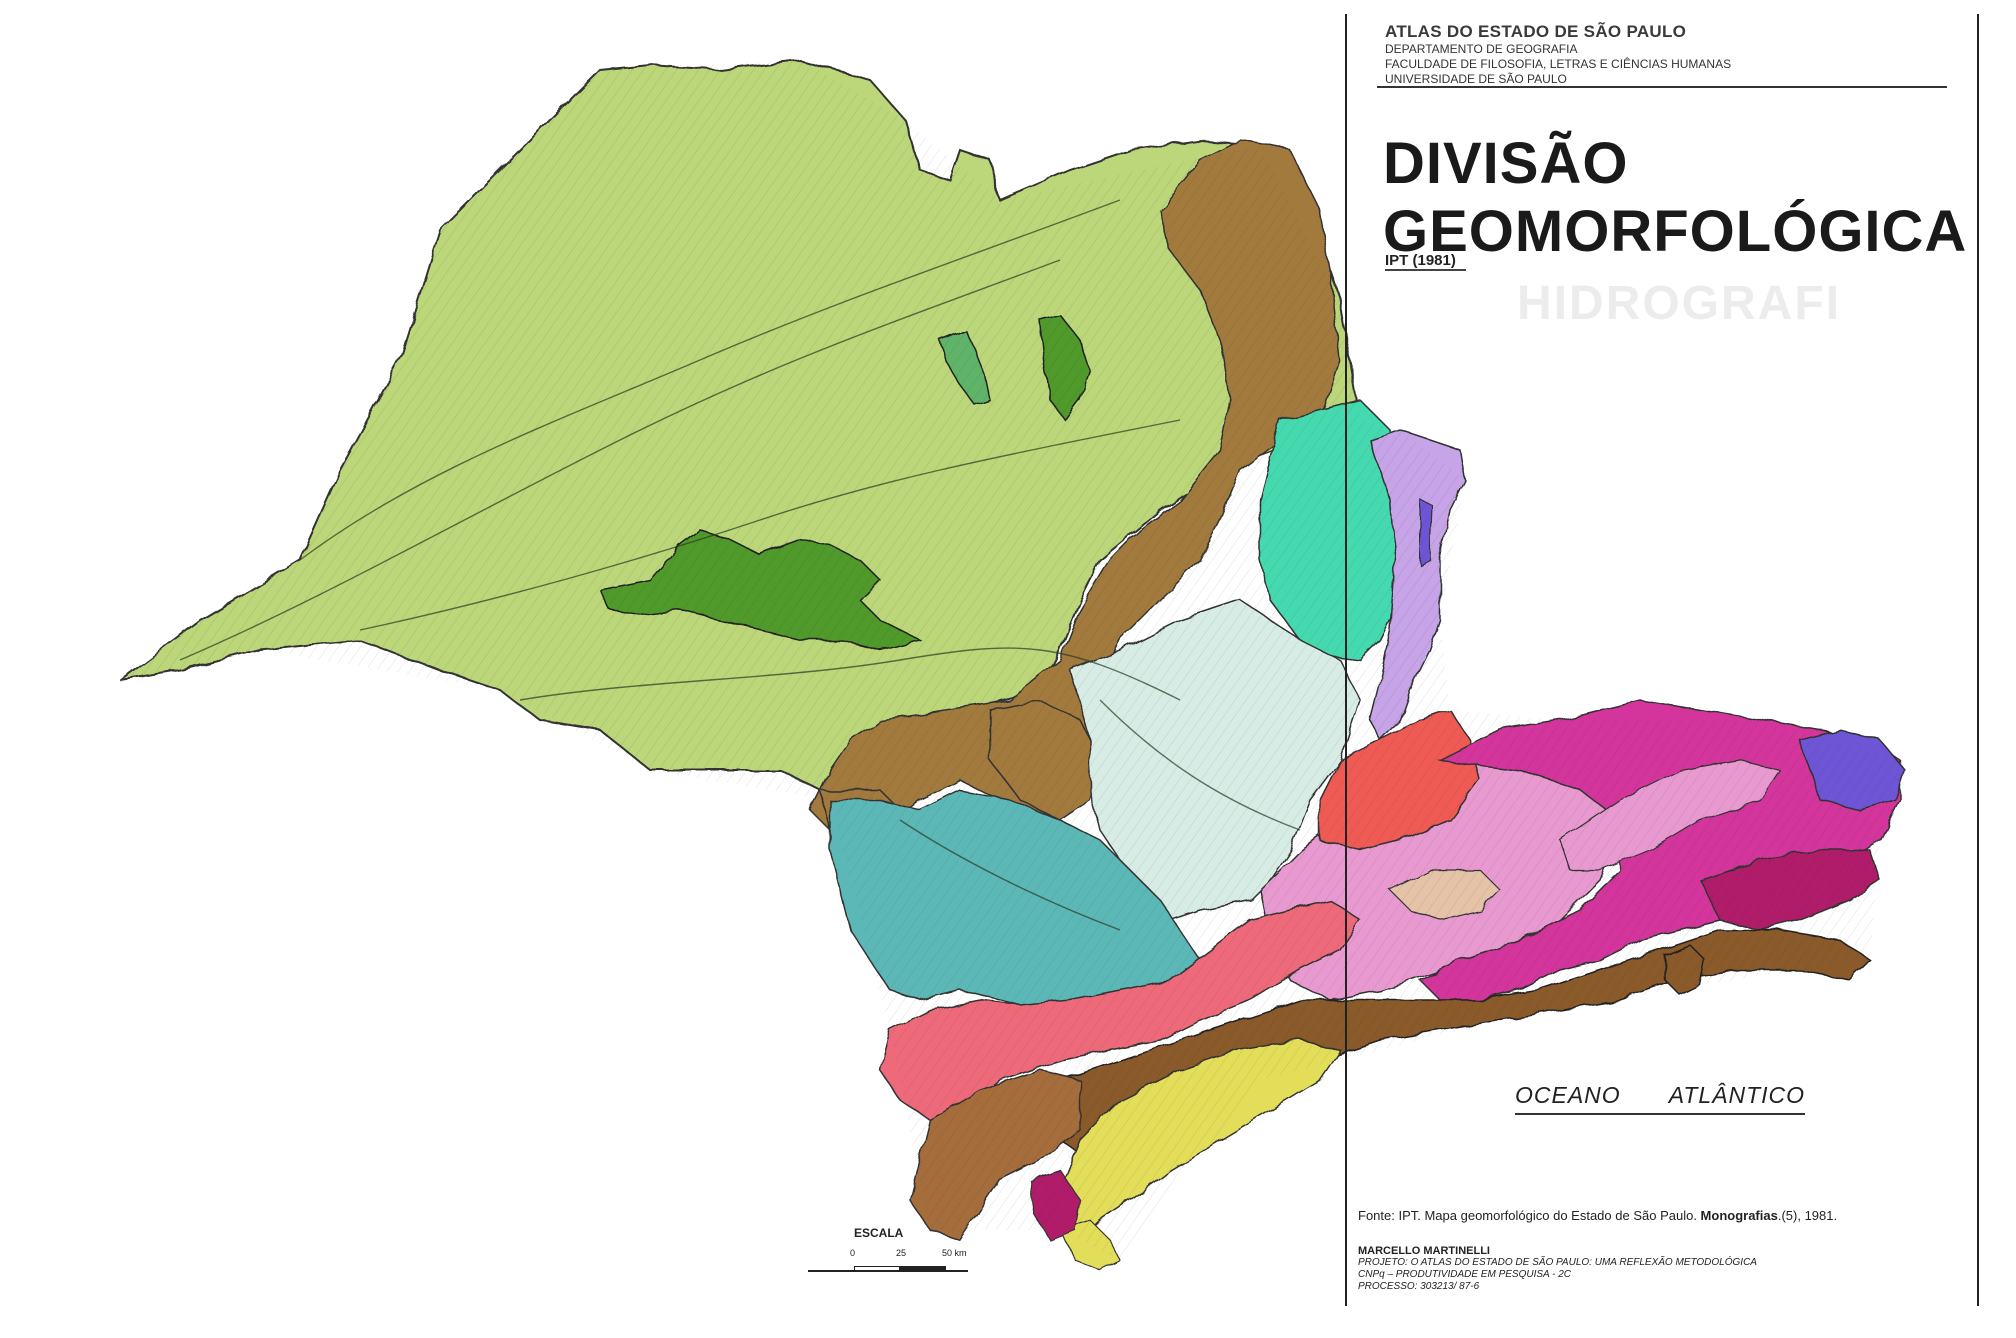 The height and width of the screenshot is (1338, 2016). What do you see at coordinates (1536, 31) in the screenshot?
I see `atlas-title: ATLAS DO ESTADO DE SÃO PAULO` at bounding box center [1536, 31].